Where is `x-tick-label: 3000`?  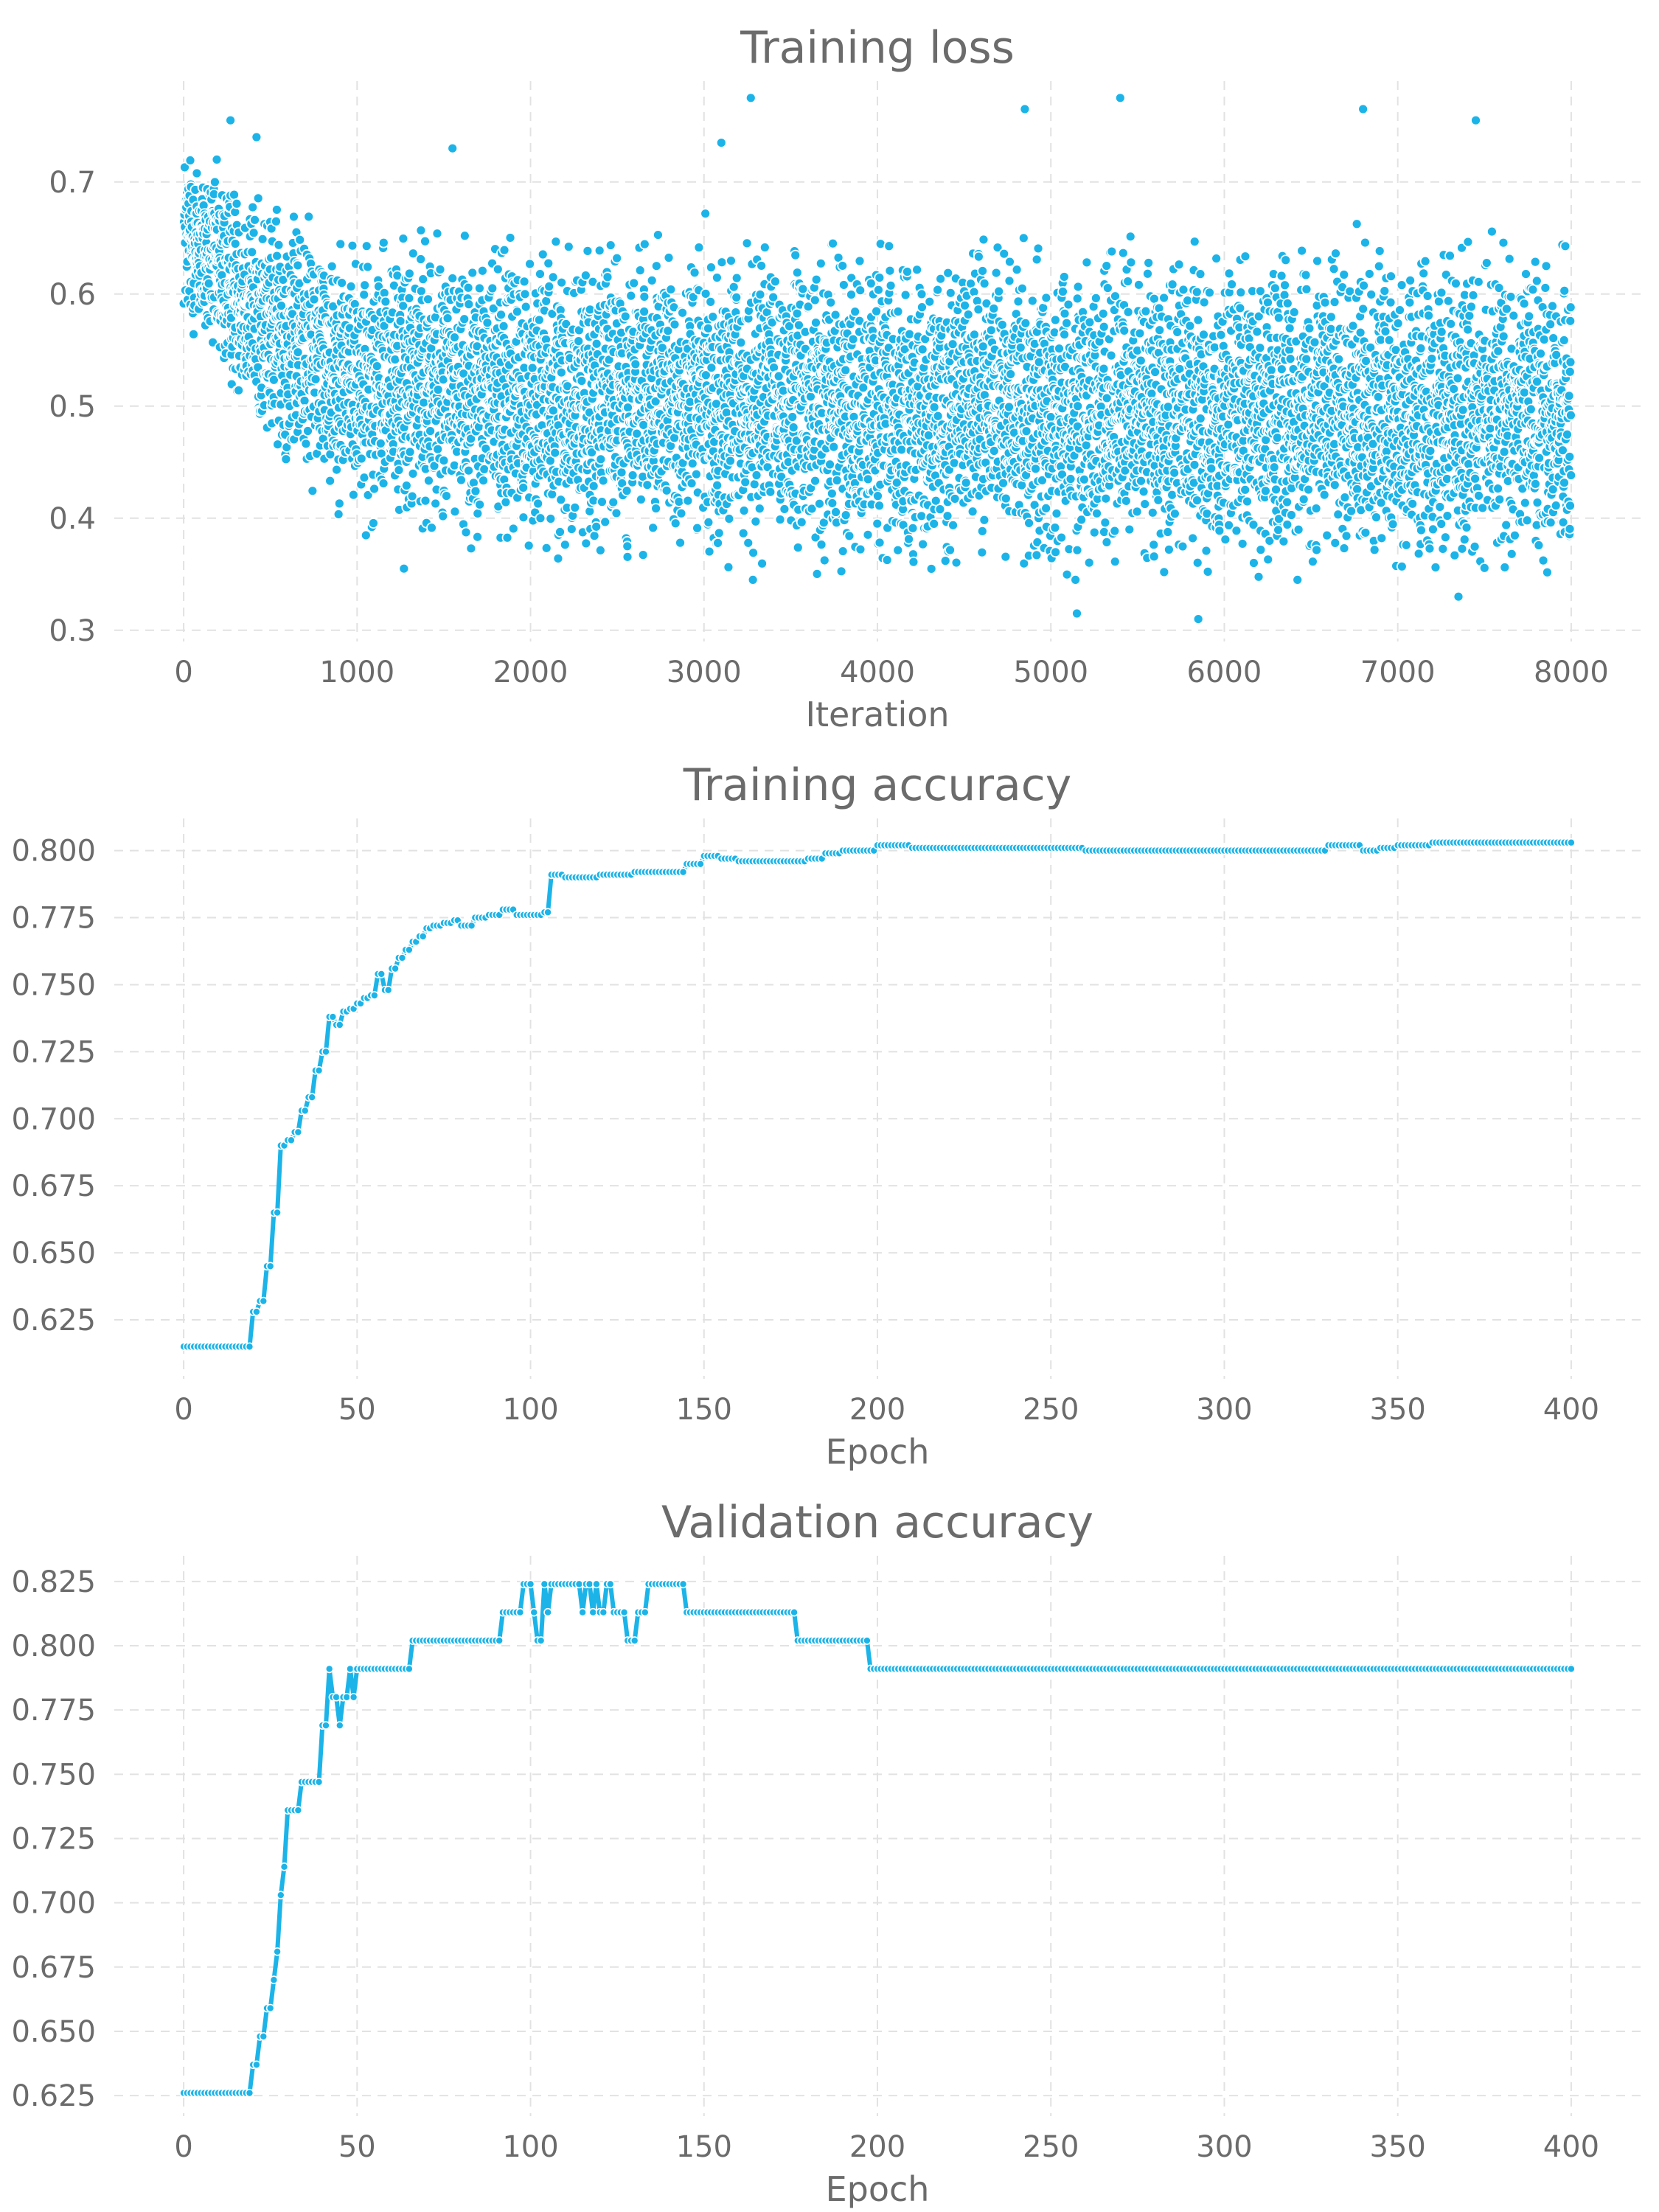 x-tick-label: 3000 is located at coordinates (704, 672).